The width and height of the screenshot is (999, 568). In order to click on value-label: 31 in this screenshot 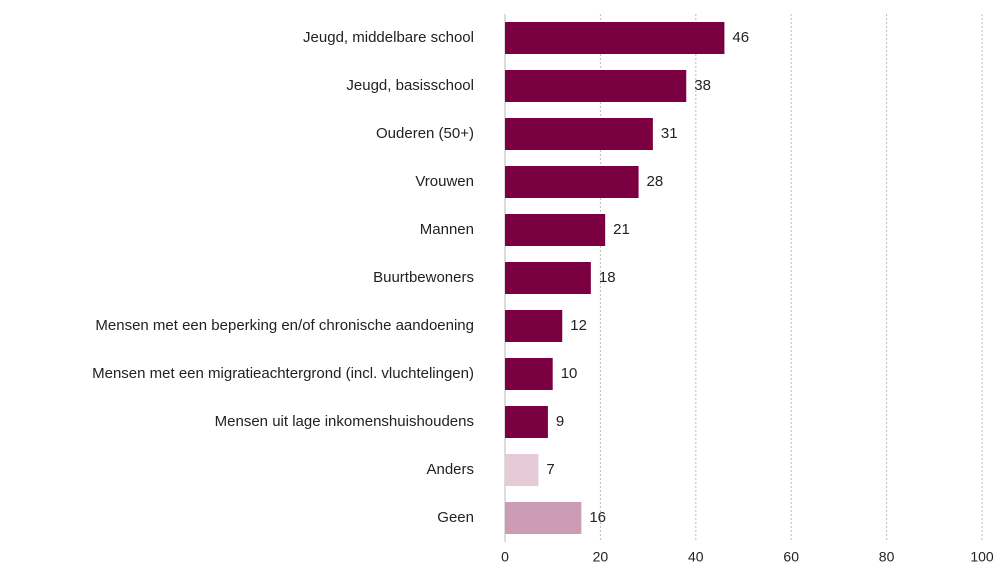, I will do `click(669, 133)`.